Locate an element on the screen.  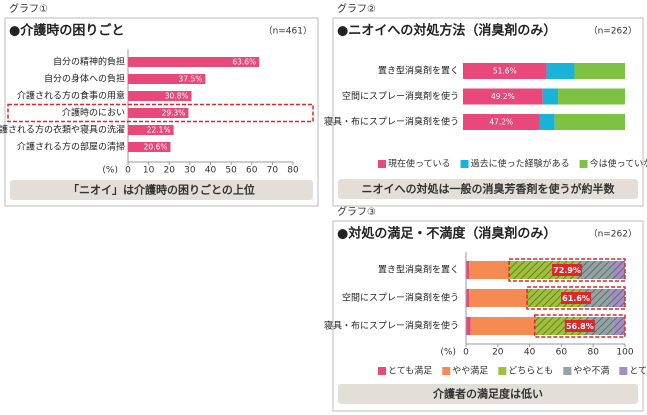
legend-label: とても満足 is located at coordinates (410, 371).